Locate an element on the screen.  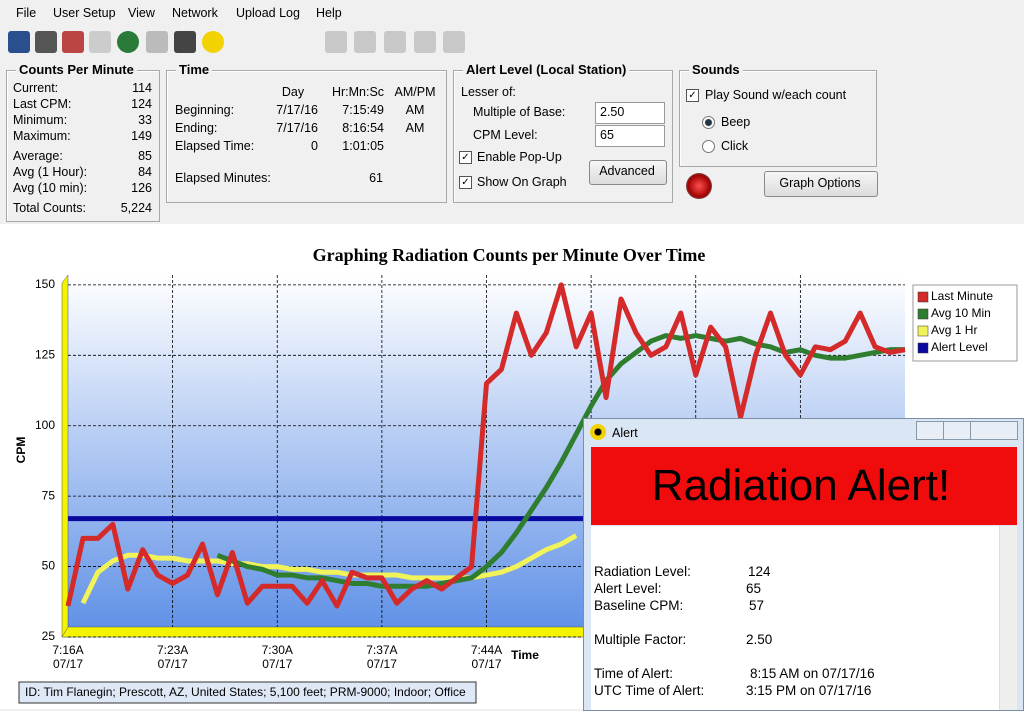
count-label: Avg (1 Hour): is located at coordinates (50, 172).